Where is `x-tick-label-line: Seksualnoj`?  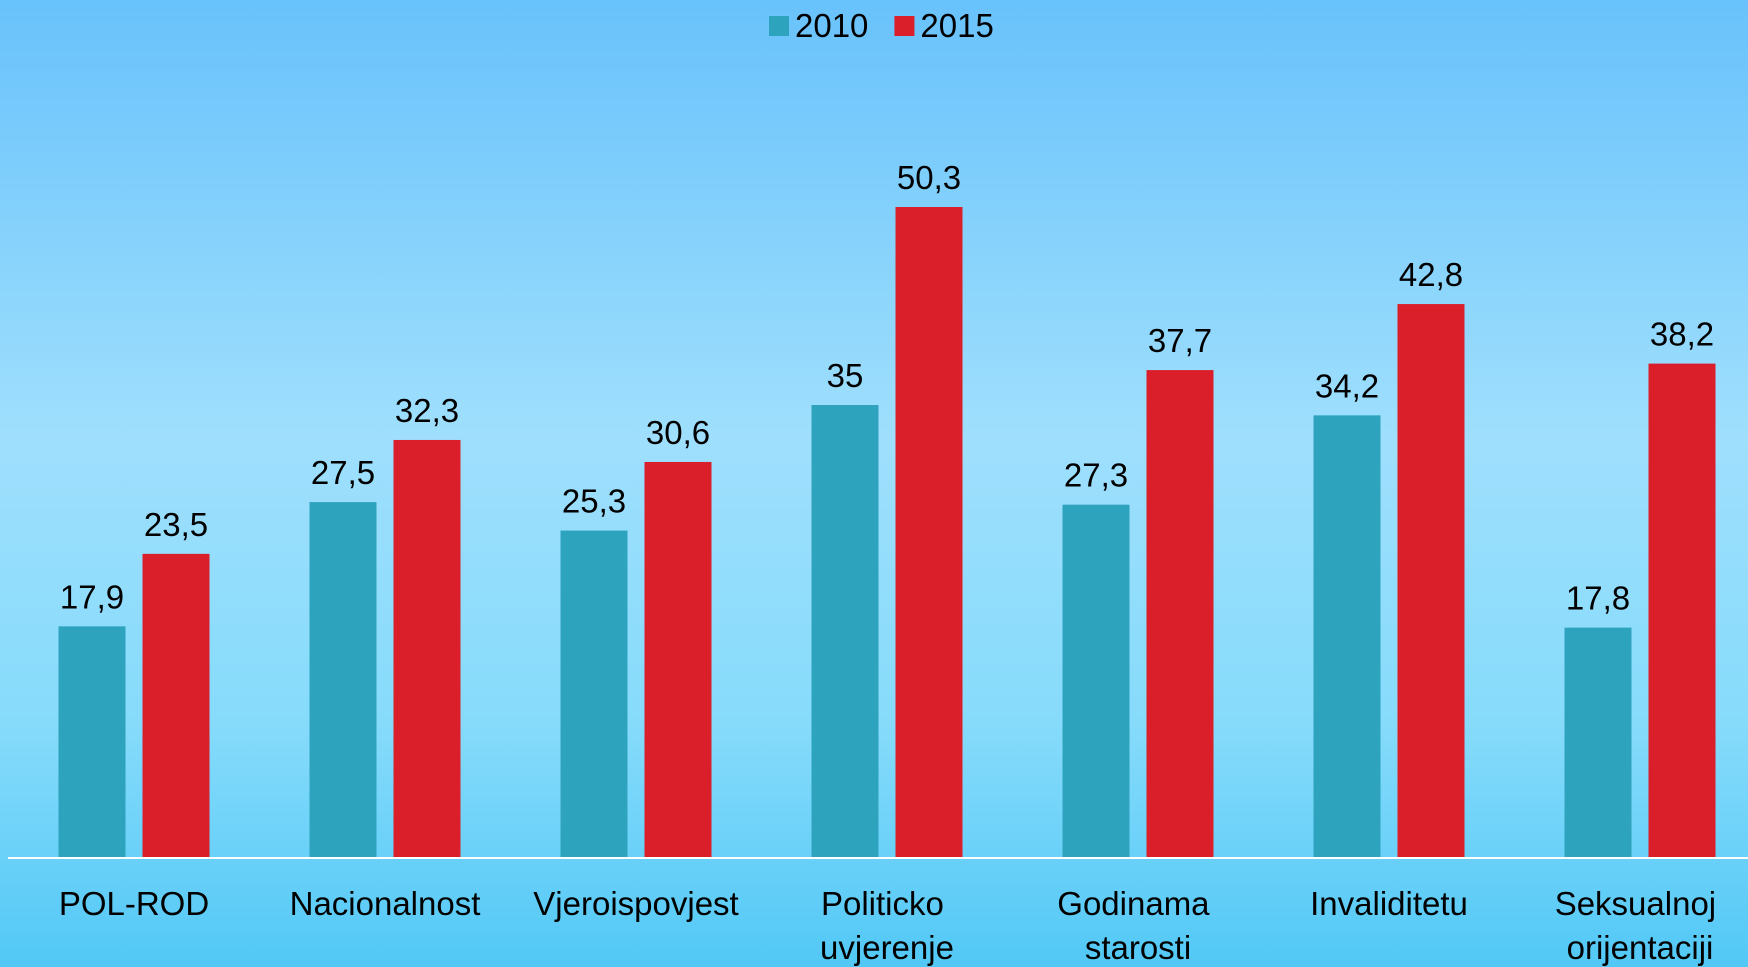
x-tick-label-line: Seksualnoj is located at coordinates (1640, 903).